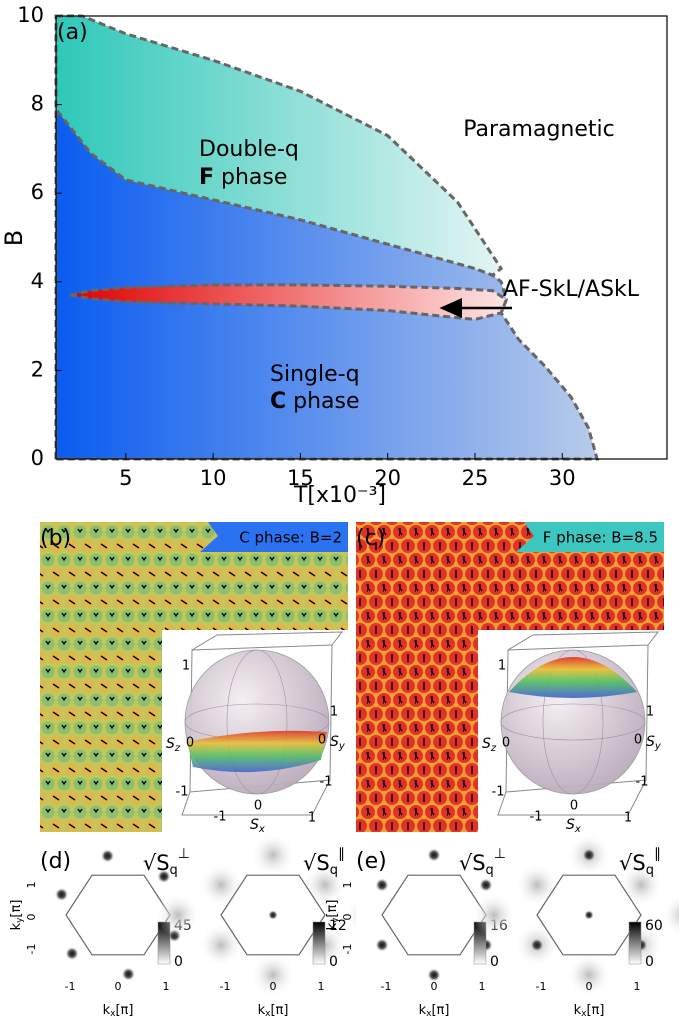  What do you see at coordinates (274, 537) in the screenshot?
I see `badge` at bounding box center [274, 537].